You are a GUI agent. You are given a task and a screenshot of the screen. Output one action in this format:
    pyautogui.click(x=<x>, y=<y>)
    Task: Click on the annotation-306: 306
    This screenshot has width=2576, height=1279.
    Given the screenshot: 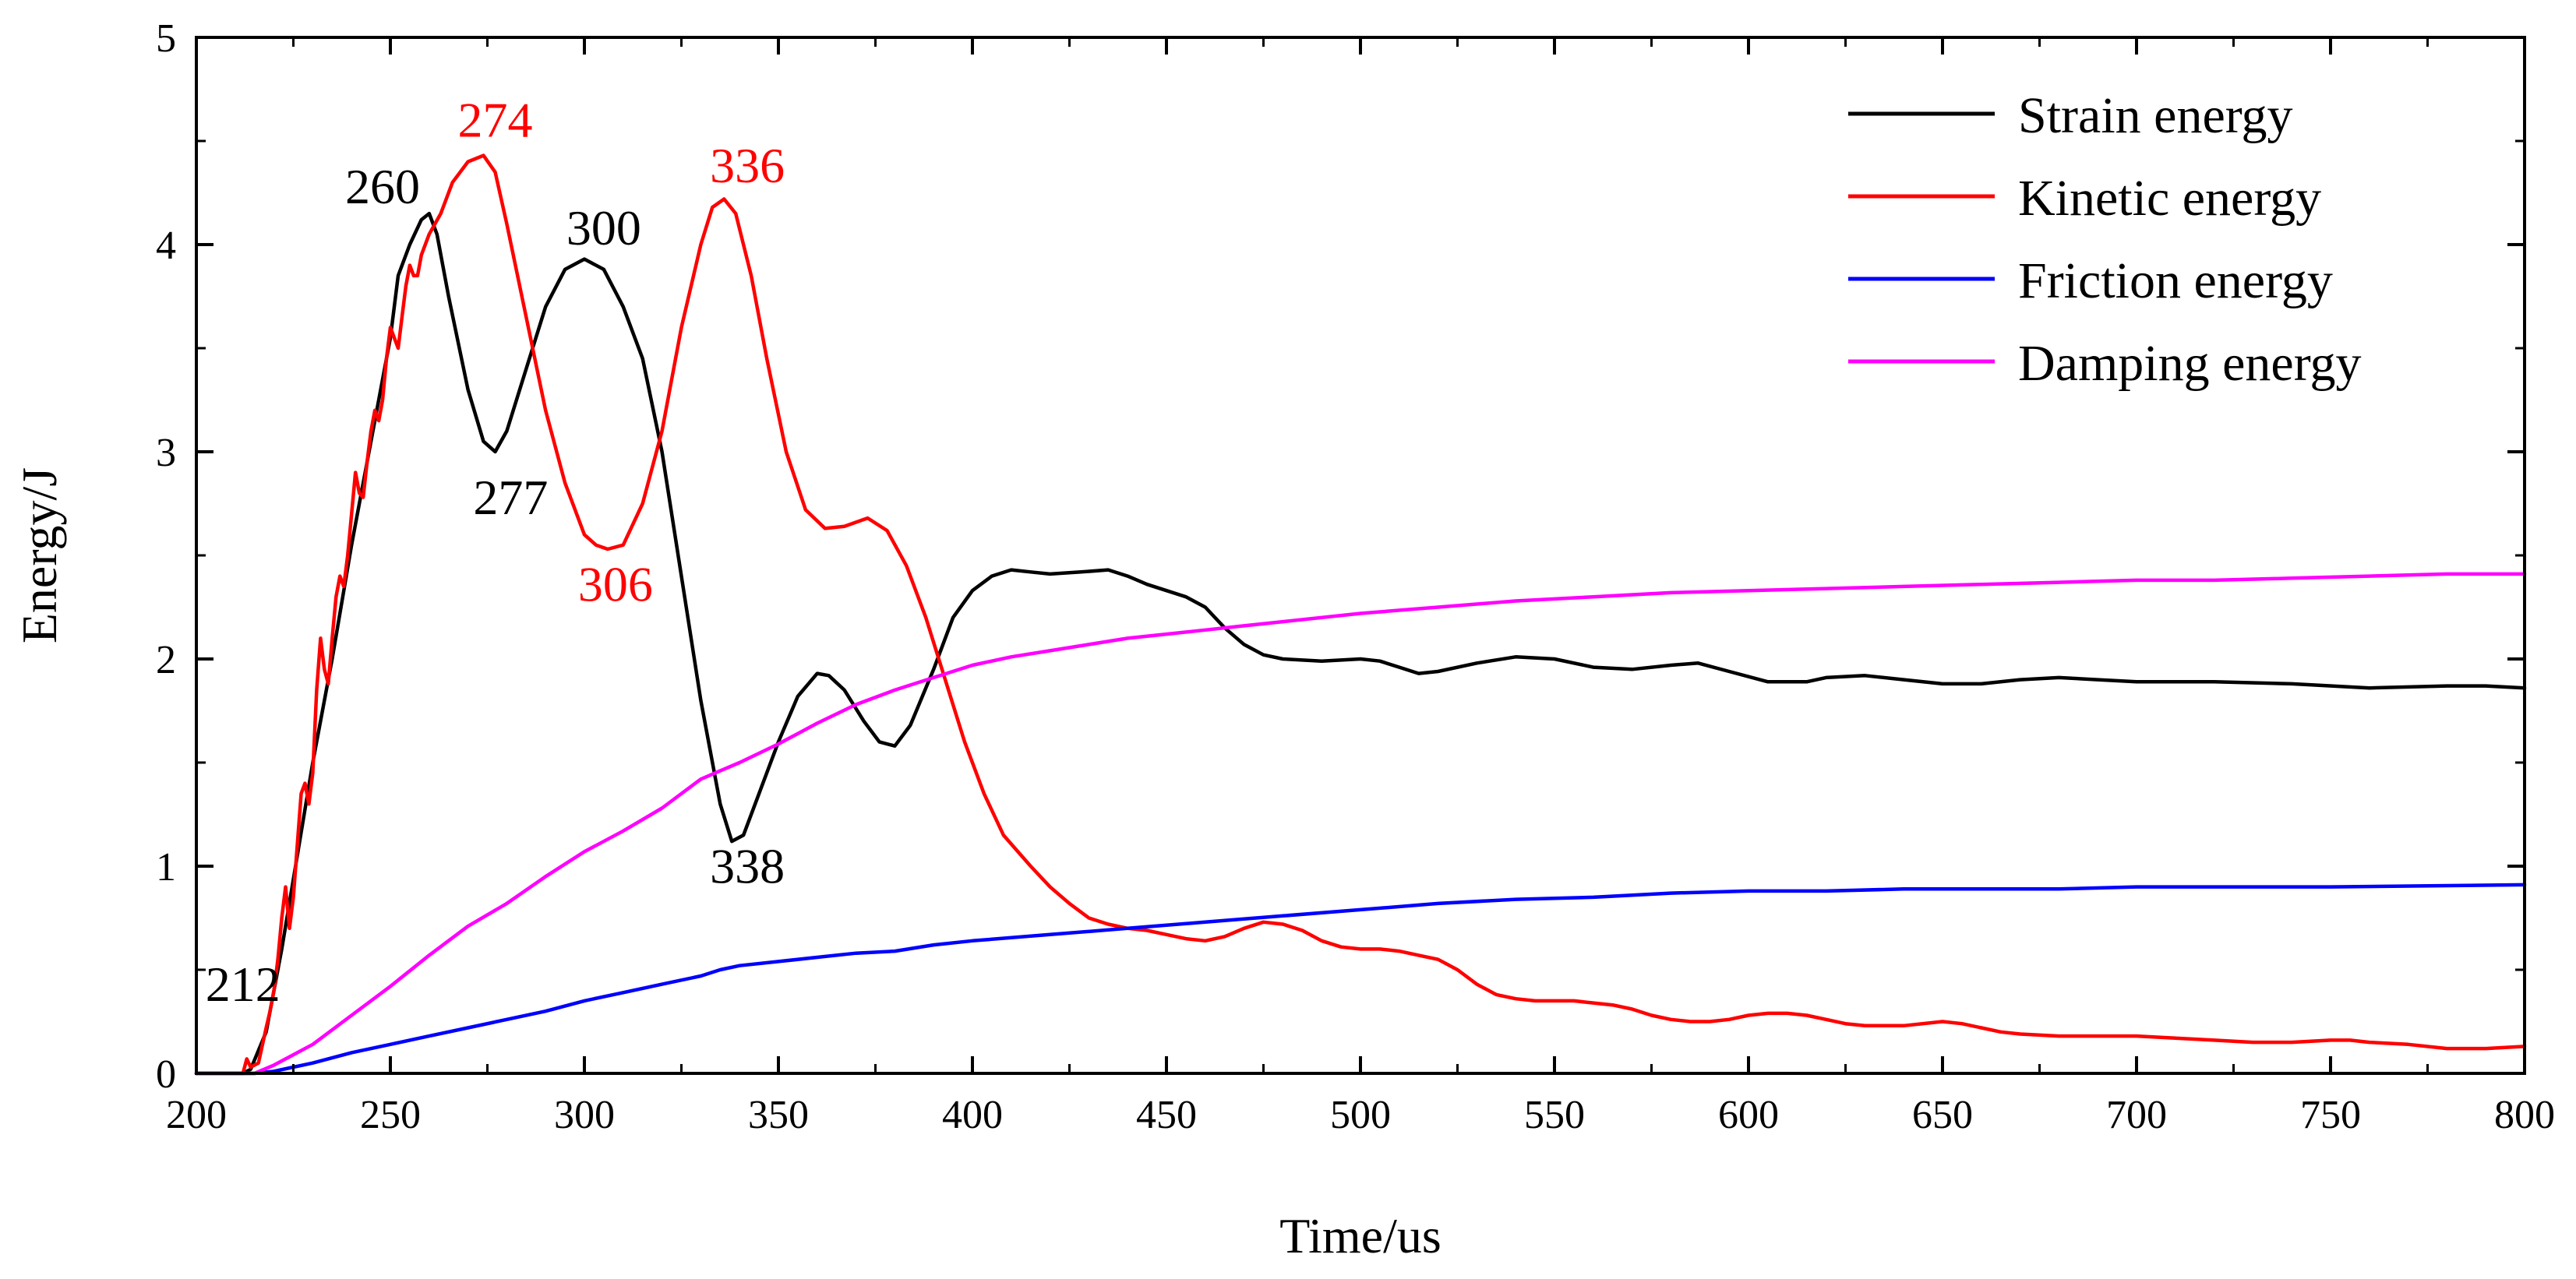 What is the action you would take?
    pyautogui.click(x=615, y=585)
    